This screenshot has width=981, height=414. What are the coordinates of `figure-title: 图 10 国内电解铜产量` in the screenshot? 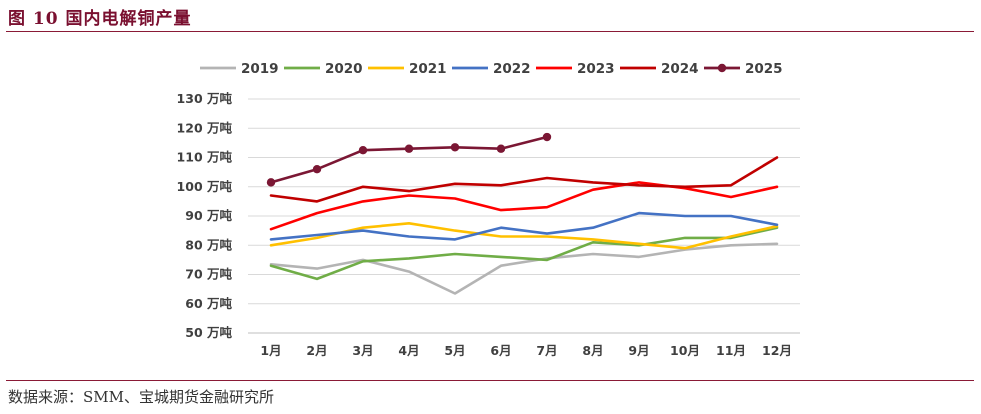 It's located at (100, 19).